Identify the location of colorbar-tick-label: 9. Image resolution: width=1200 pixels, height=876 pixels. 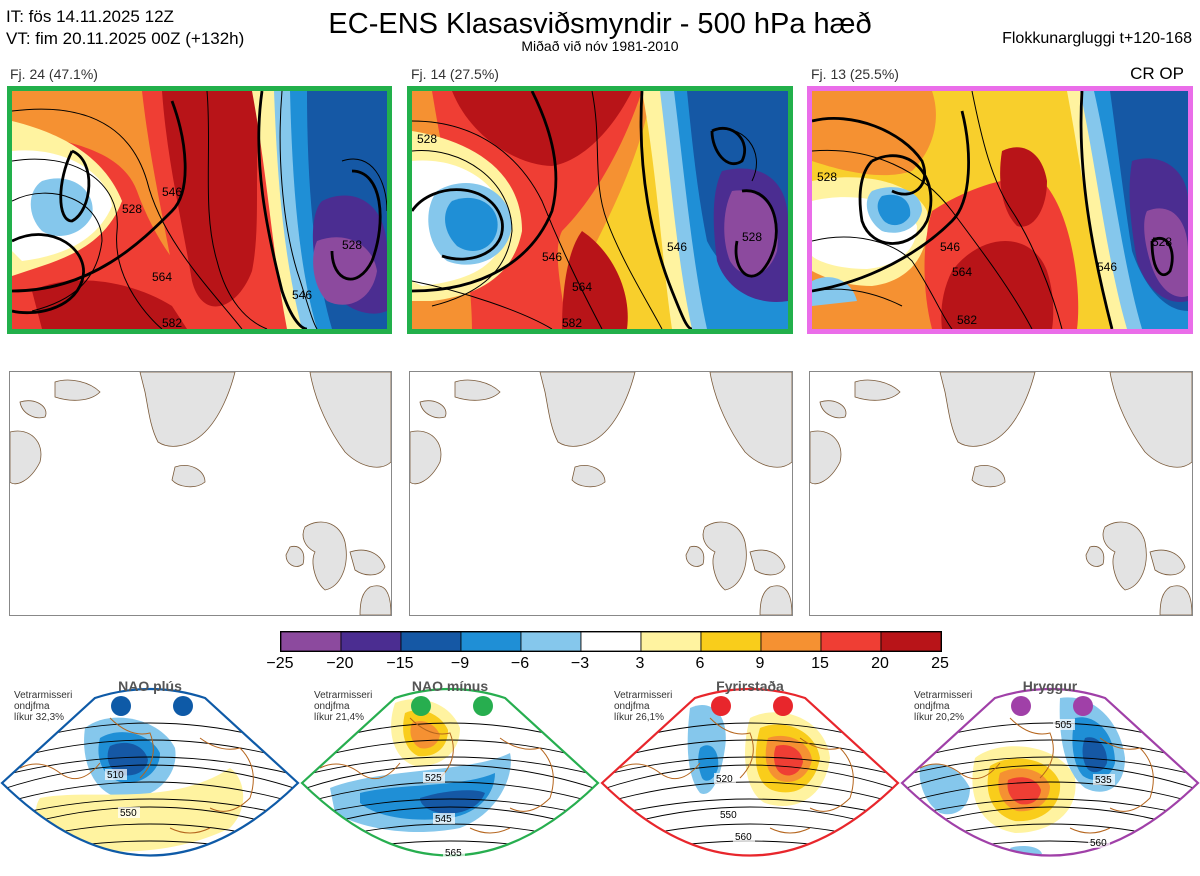
(760, 663).